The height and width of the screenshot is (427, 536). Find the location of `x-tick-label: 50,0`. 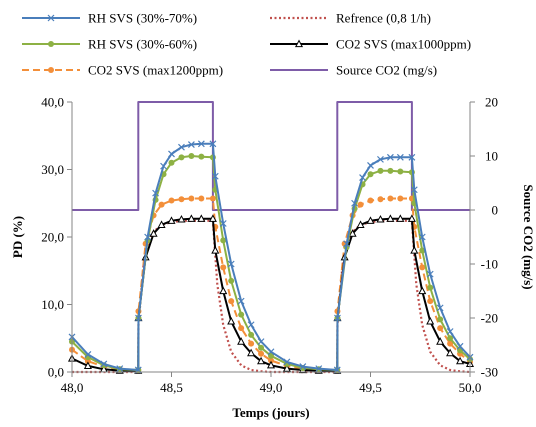

x-tick-label: 50,0 is located at coordinates (470, 387).